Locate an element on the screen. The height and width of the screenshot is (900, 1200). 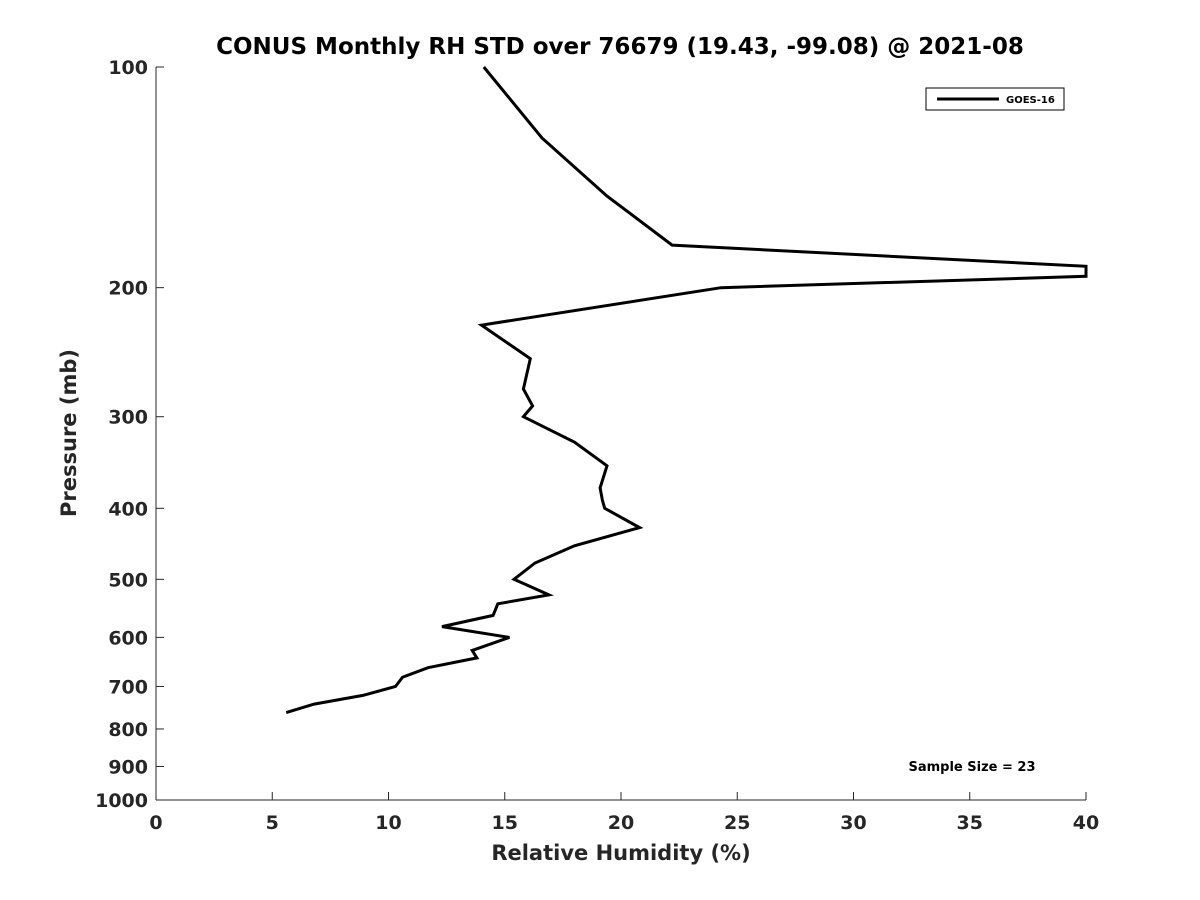
y-tick-label: 800 is located at coordinates (128, 730).